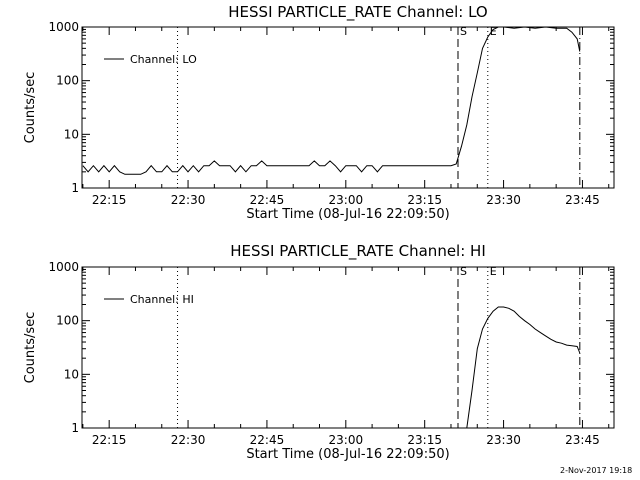  Describe the element at coordinates (162, 299) in the screenshot. I see `legend-label: Channel: HI` at that location.